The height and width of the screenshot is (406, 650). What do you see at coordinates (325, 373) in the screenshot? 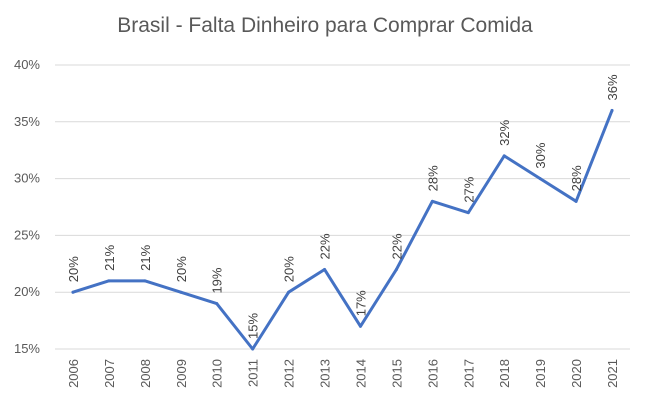
I see `x-tick-label: 2013` at bounding box center [325, 373].